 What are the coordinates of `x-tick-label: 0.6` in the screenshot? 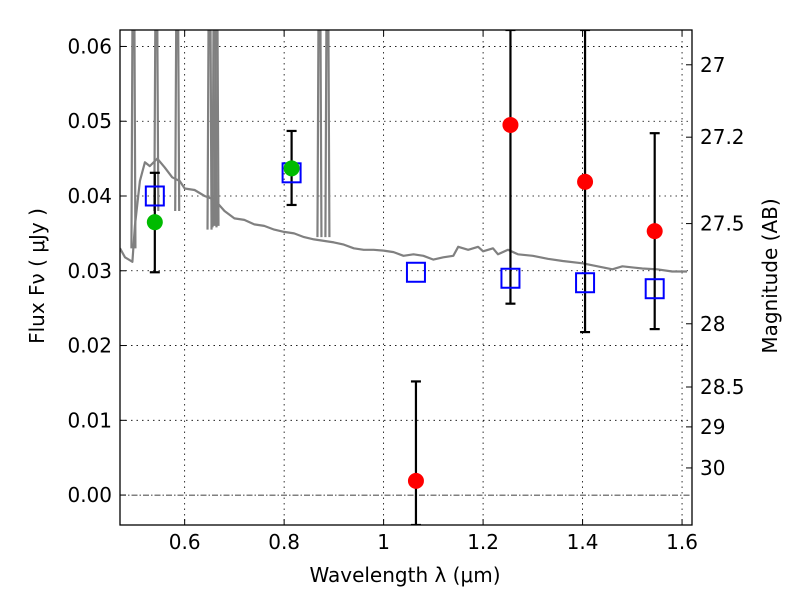 It's located at (185, 542).